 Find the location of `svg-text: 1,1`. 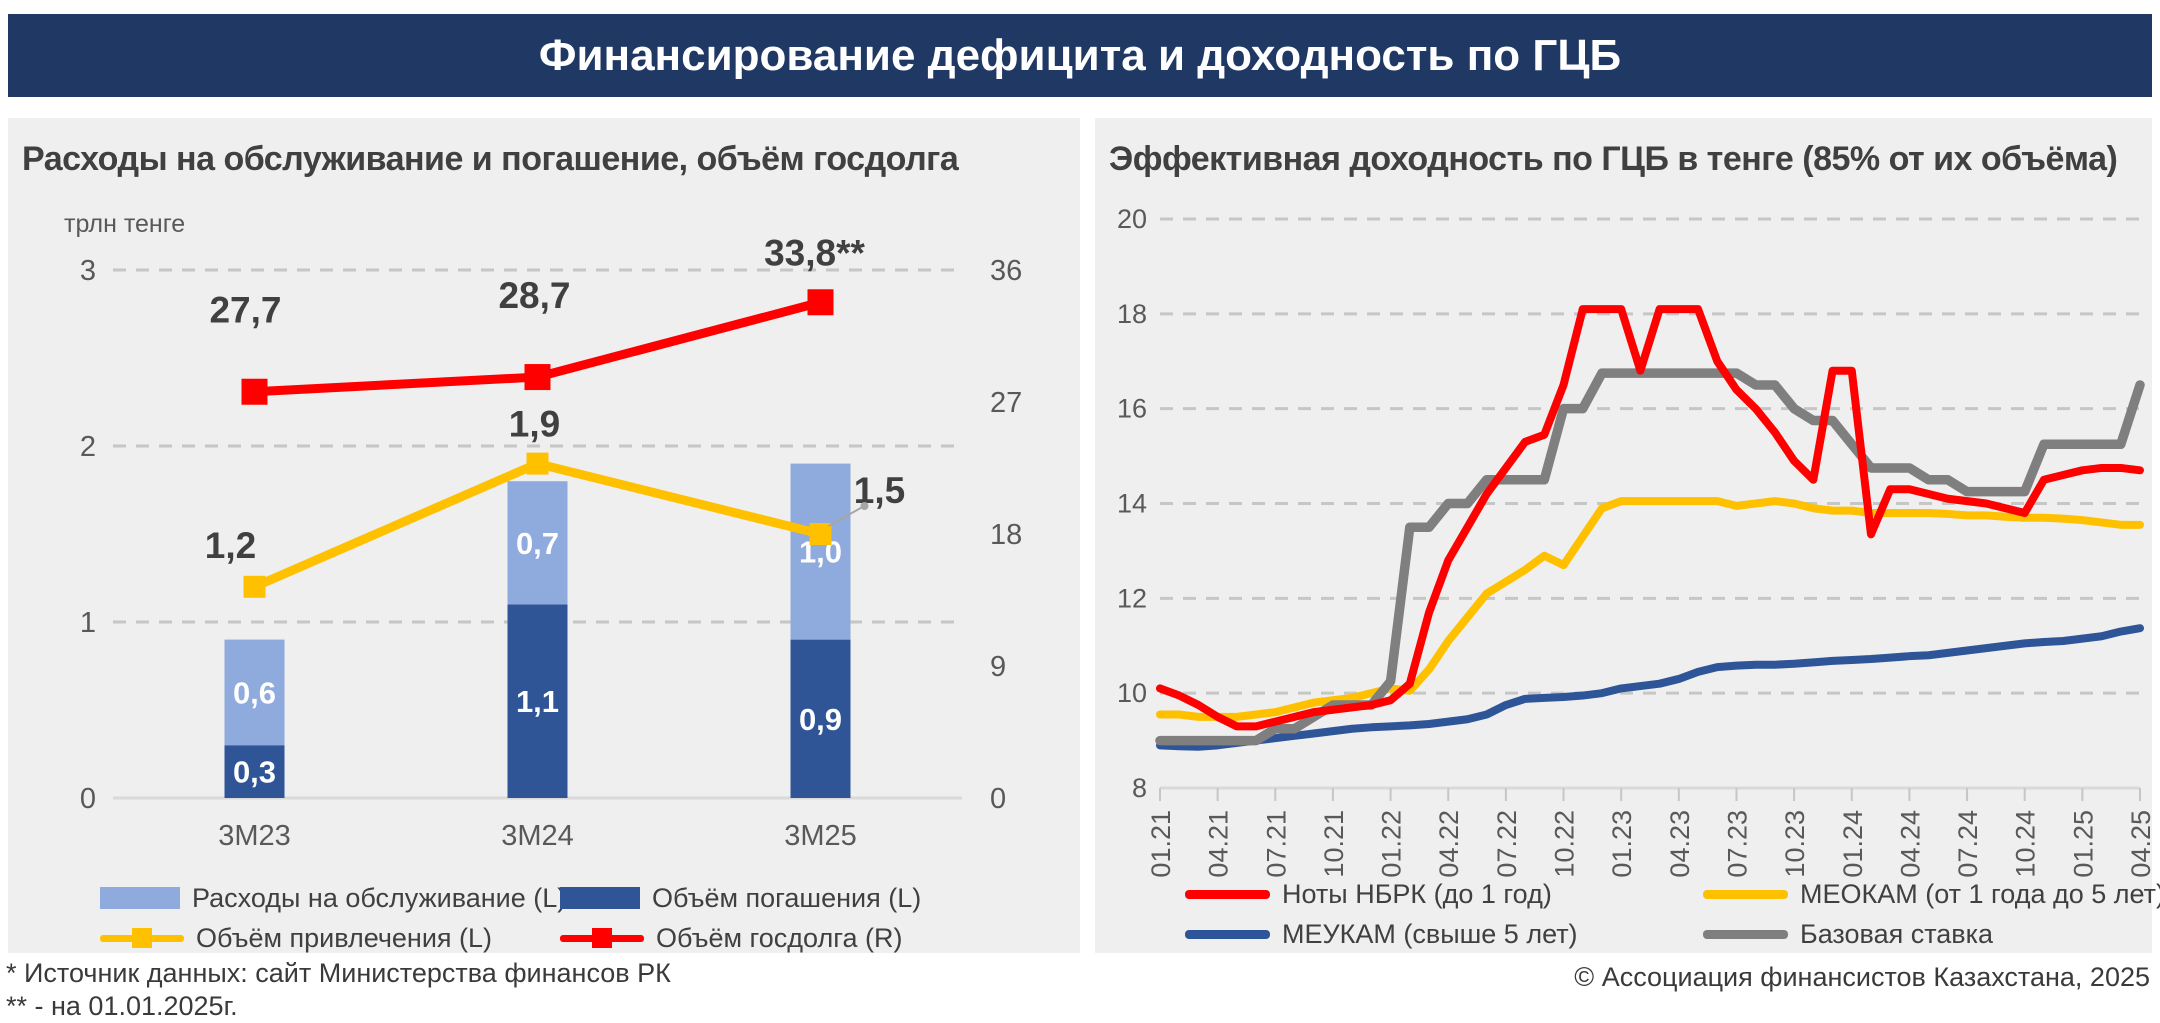

svg-text: 1,1 is located at coordinates (537, 701).